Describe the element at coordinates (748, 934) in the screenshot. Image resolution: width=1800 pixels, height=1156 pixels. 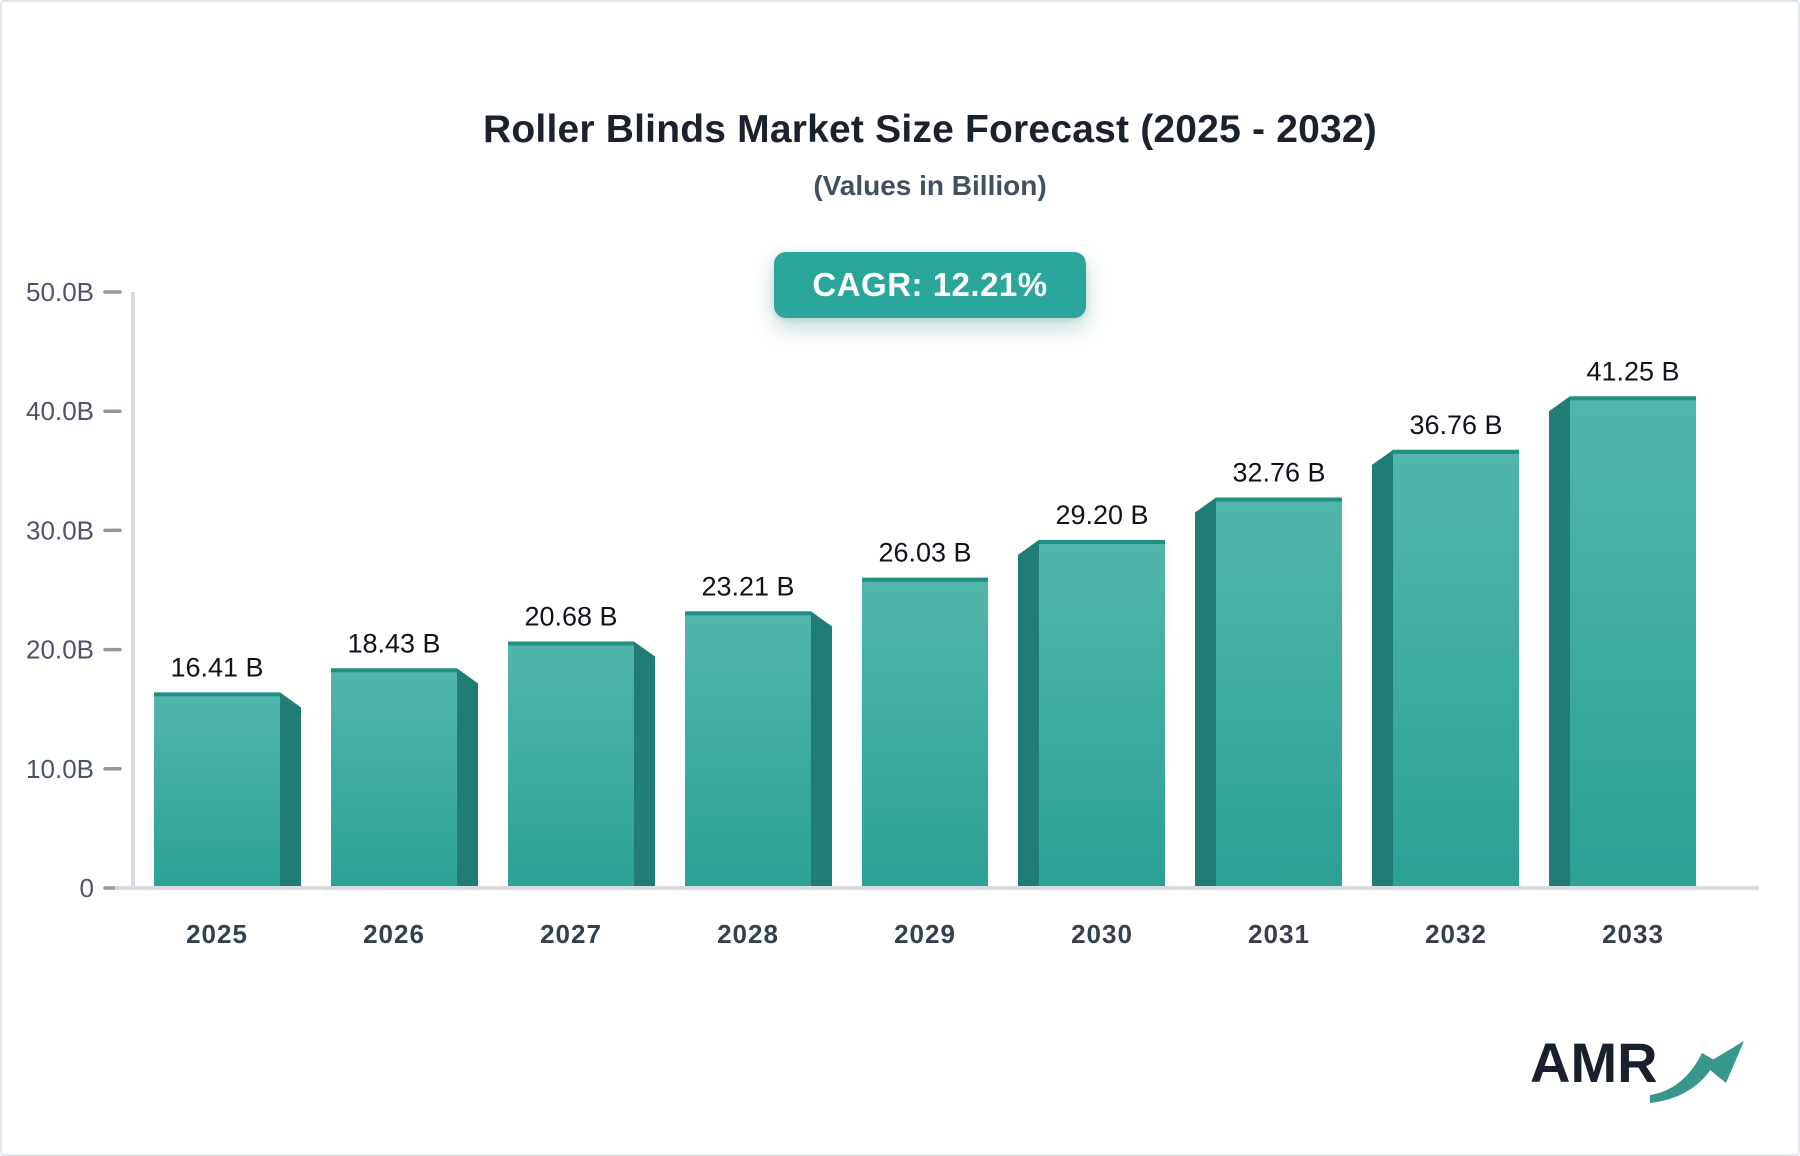
I see `x-axis-year-label: 2028` at that location.